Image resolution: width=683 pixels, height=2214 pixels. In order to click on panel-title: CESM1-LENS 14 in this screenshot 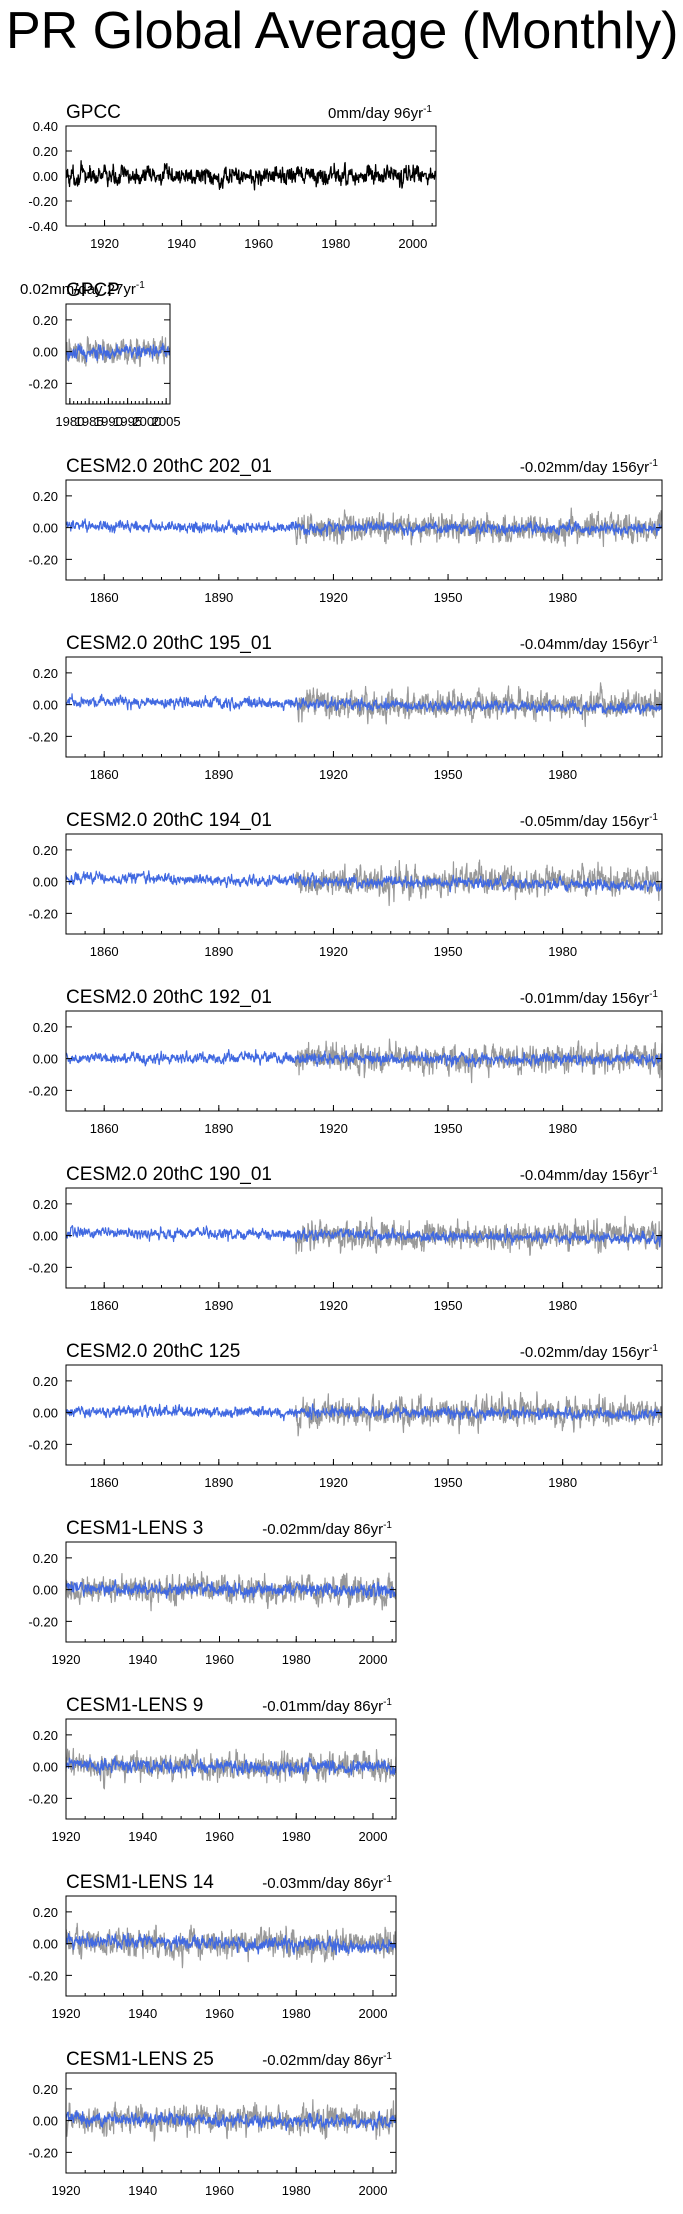, I will do `click(140, 1882)`.